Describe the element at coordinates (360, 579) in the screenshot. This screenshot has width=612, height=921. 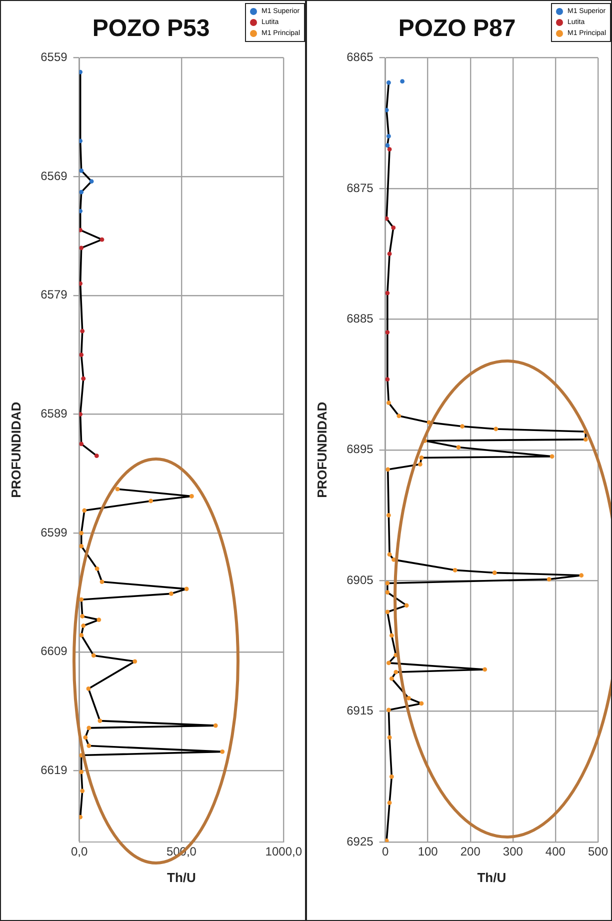
I see `y-tick-label: 6905` at that location.